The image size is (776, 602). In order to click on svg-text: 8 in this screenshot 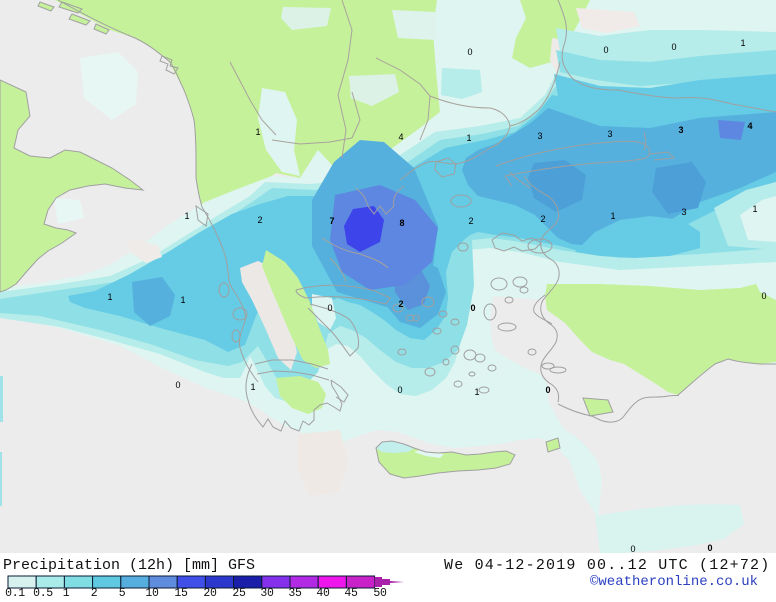, I will do `click(401, 223)`.